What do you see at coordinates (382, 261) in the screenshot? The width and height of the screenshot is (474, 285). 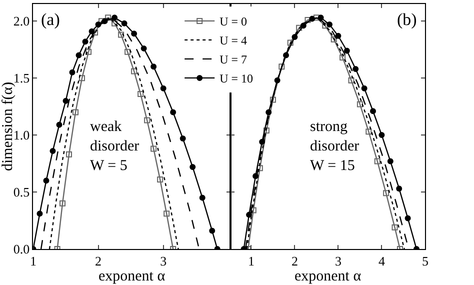 I see `x-tick-label: 4` at bounding box center [382, 261].